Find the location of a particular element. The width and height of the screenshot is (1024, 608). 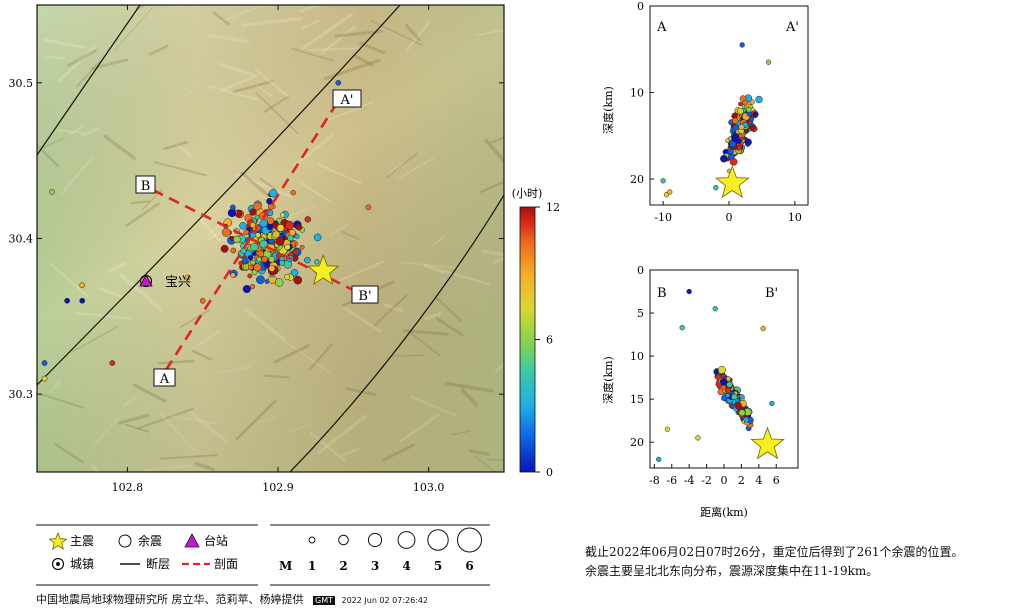

x-tick-label: -2 is located at coordinates (706, 480).